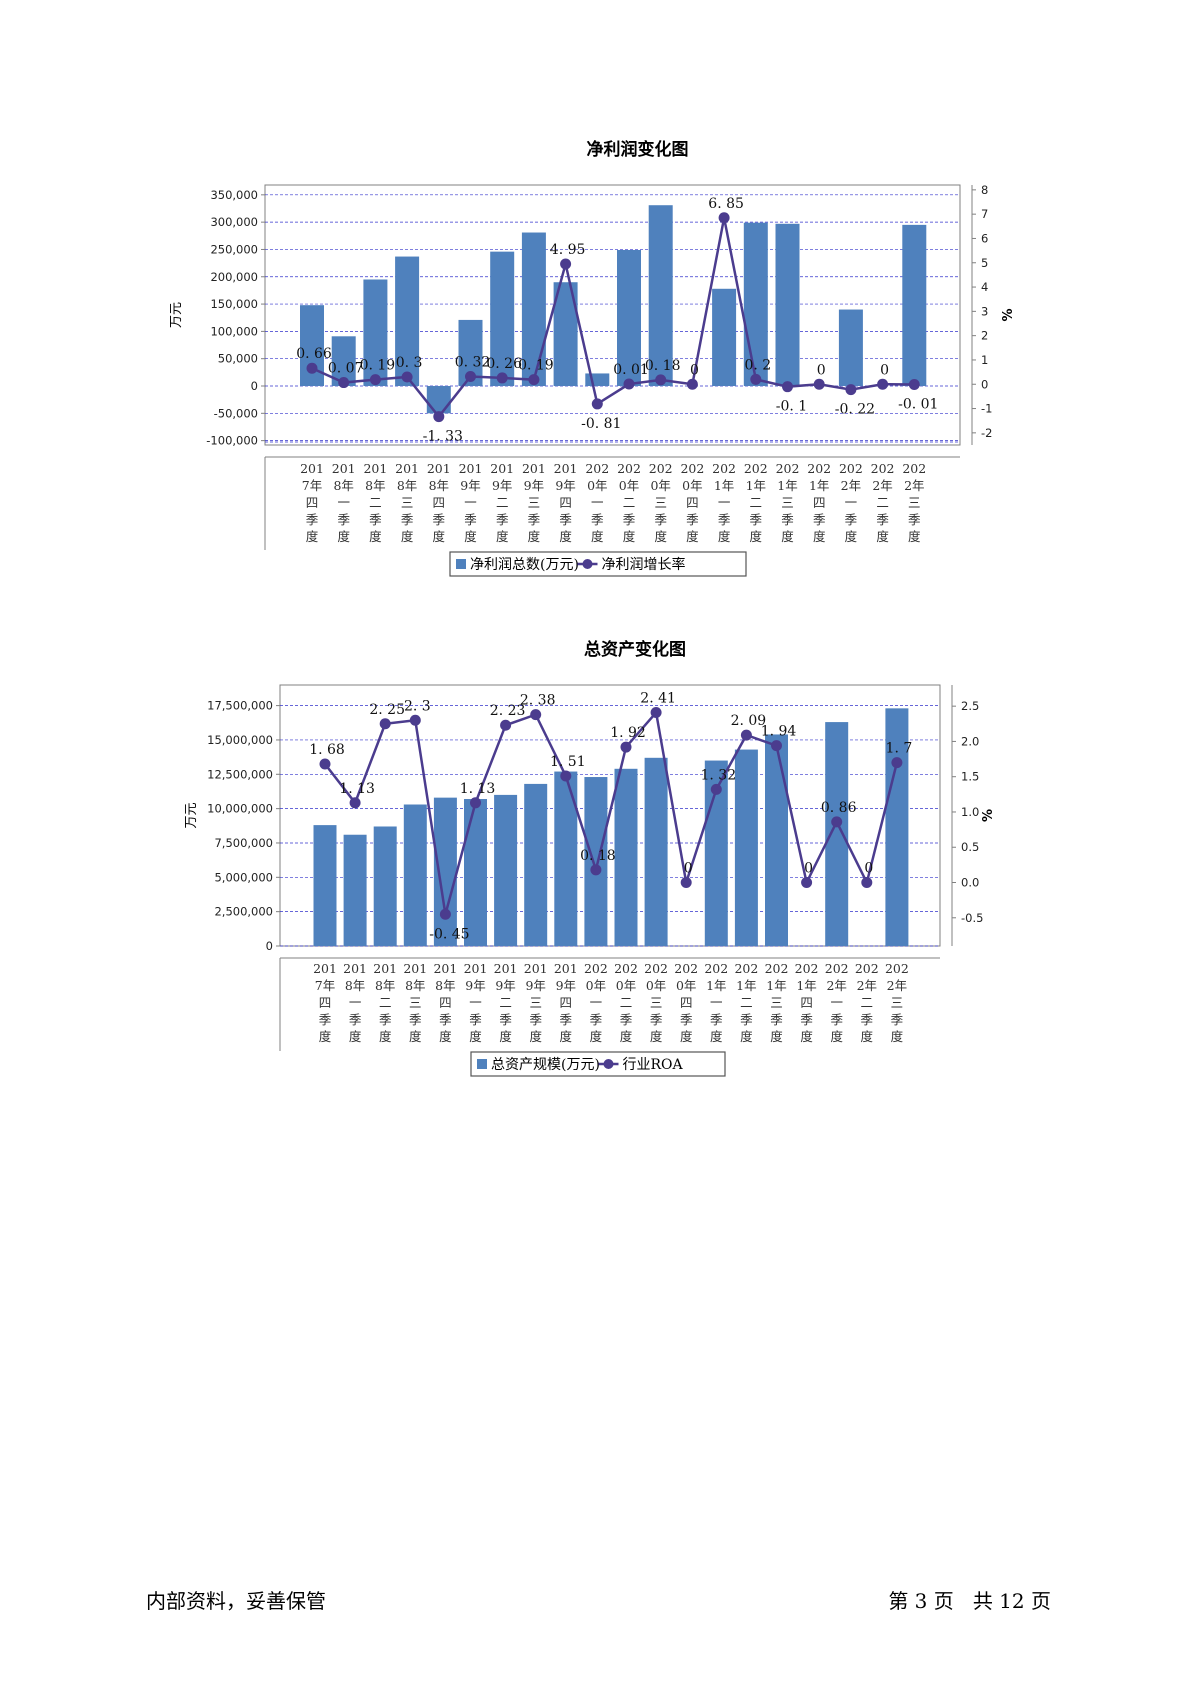  I want to click on x-tick-label: 201 9年二季度, so click(502, 502).